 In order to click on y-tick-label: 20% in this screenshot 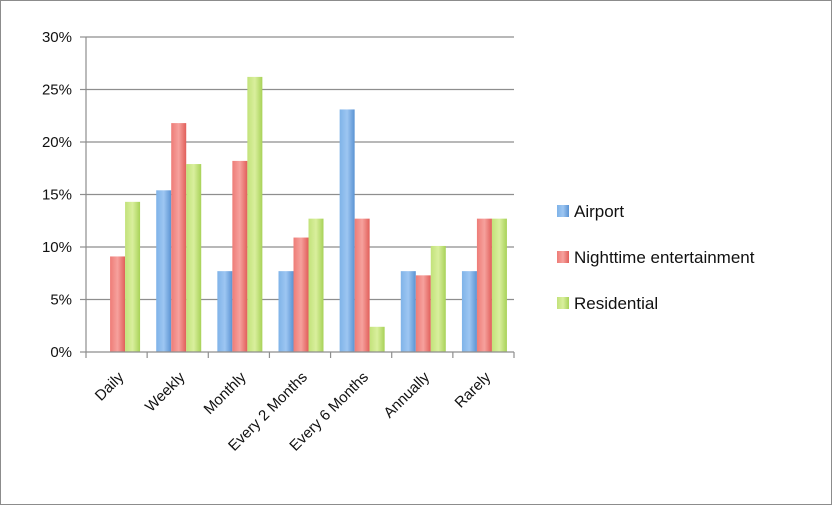, I will do `click(57, 142)`.